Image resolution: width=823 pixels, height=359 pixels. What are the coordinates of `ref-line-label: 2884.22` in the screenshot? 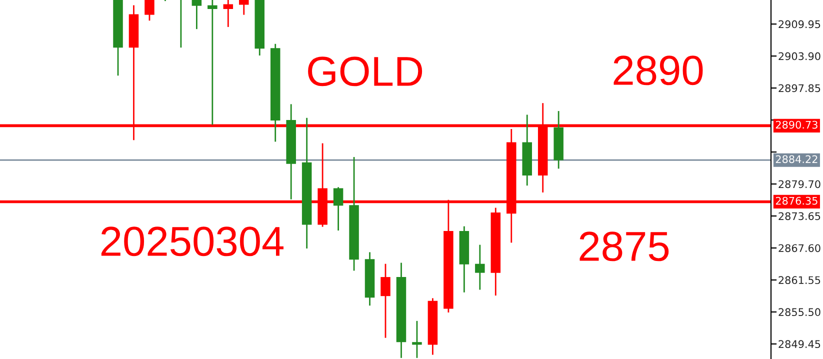 It's located at (797, 159).